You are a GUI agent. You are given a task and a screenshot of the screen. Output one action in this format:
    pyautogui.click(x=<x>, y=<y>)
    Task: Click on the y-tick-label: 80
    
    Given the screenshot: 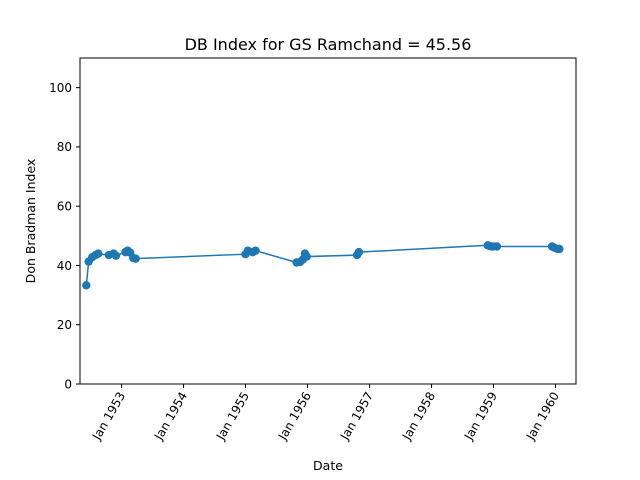 What is the action you would take?
    pyautogui.click(x=64, y=147)
    